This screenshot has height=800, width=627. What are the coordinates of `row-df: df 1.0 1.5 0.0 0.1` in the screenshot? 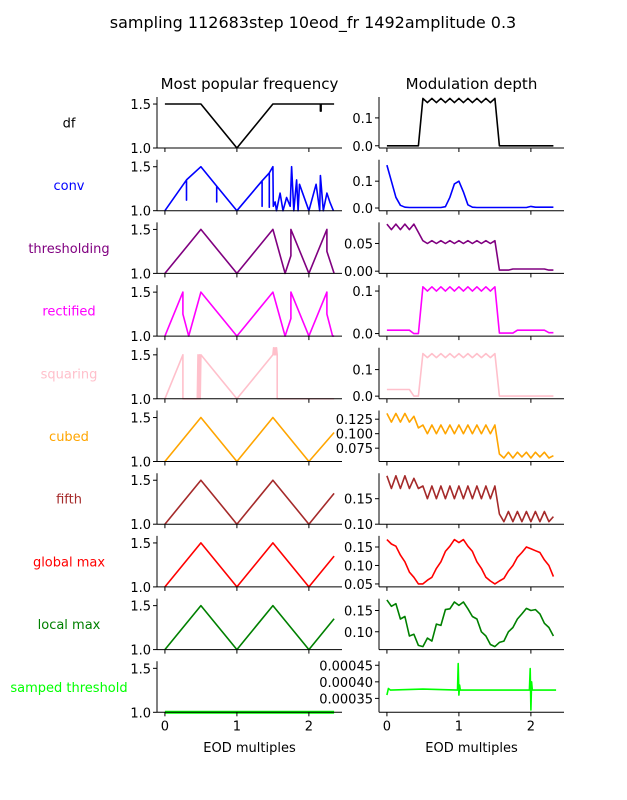 It's located at (313, 127).